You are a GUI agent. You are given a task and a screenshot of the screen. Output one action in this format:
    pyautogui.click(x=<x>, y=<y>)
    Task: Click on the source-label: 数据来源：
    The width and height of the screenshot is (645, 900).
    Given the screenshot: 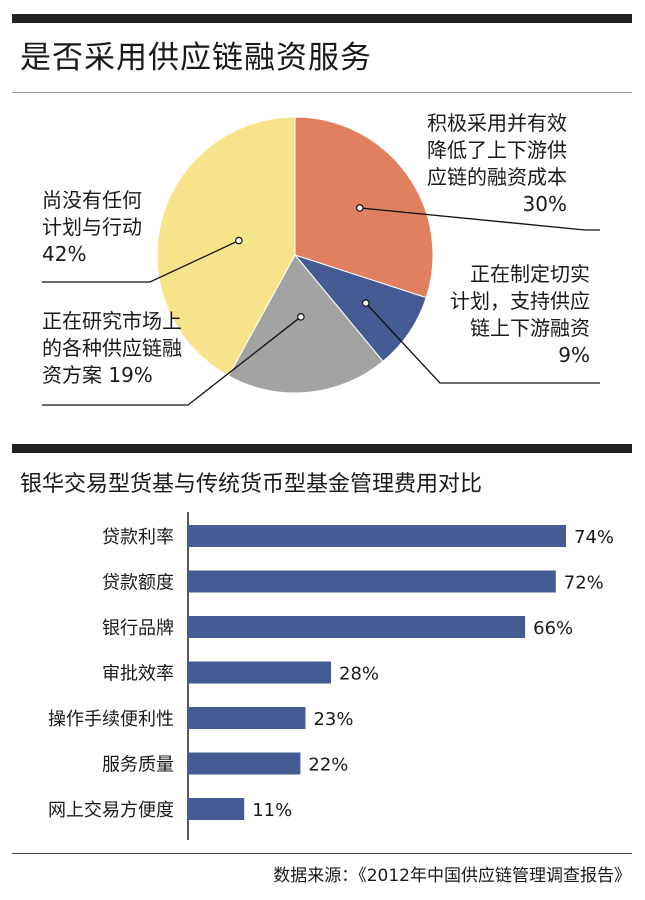 What is the action you would take?
    pyautogui.click(x=316, y=876)
    